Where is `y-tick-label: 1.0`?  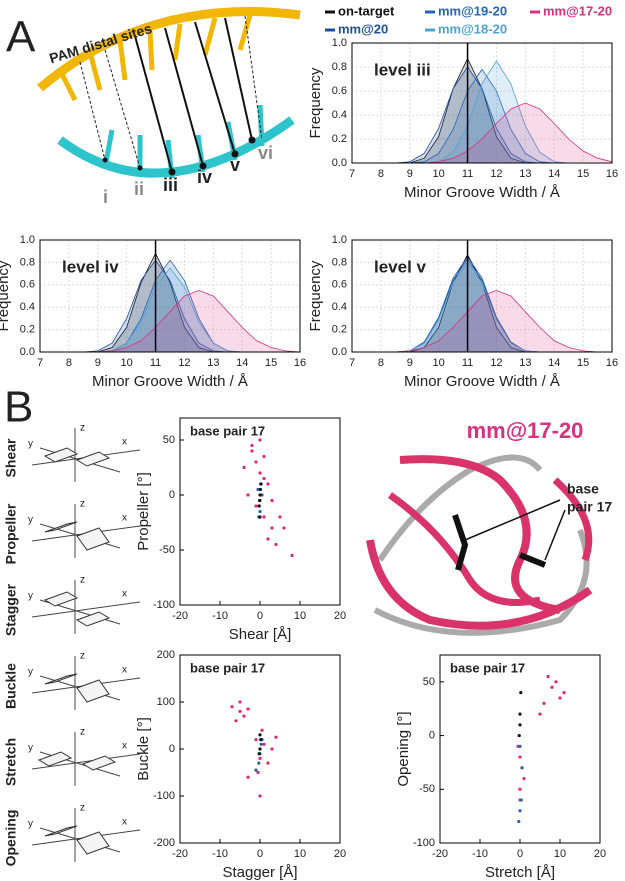 y-tick-label: 1.0 is located at coordinates (27, 240).